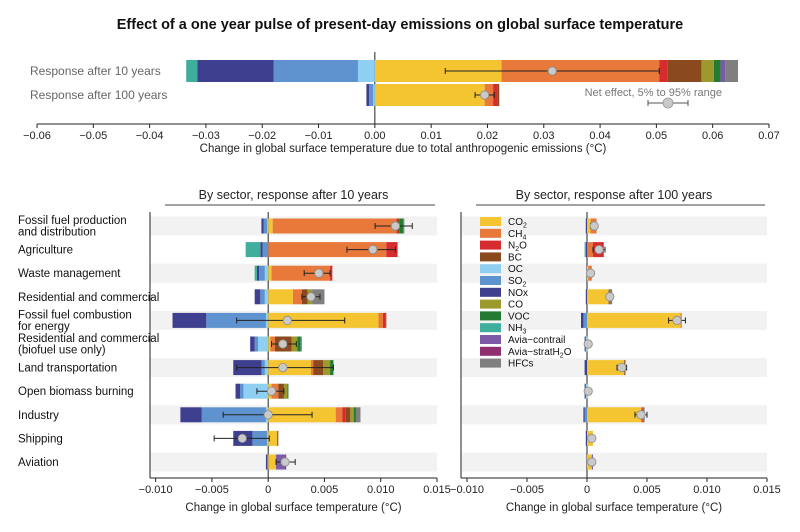 The image size is (800, 532). What do you see at coordinates (255, 273) in the screenshot?
I see `sector-waste-management-bar-nh3` at bounding box center [255, 273].